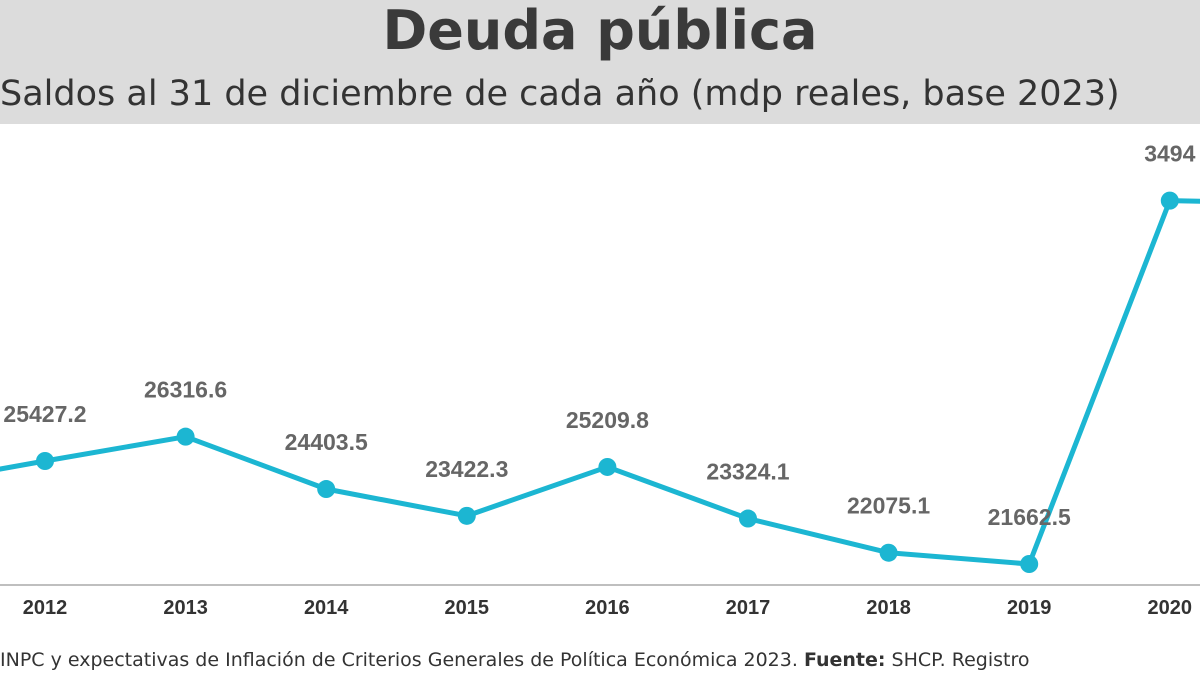  I want to click on footnote-source-label: Fuente:, so click(844, 660).